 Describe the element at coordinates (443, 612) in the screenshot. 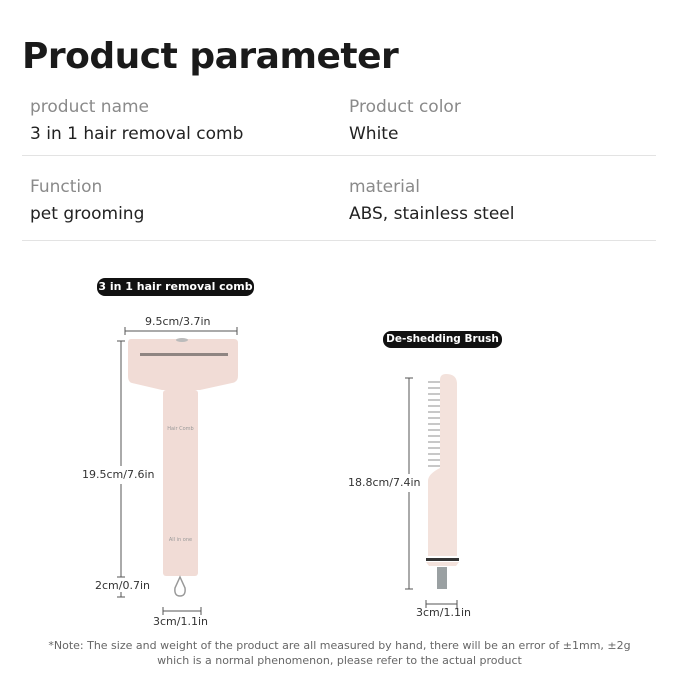

I see `brush-width-label: 3cm/1.1in` at that location.